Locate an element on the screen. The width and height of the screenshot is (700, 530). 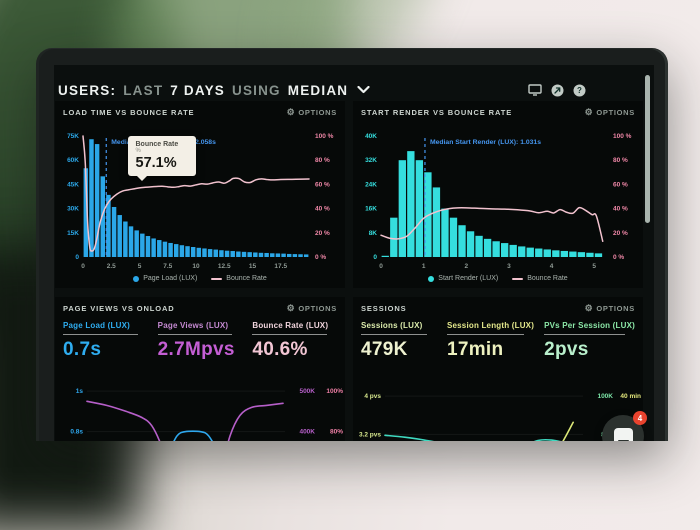
metric-value: 479K is located at coordinates (384, 349).